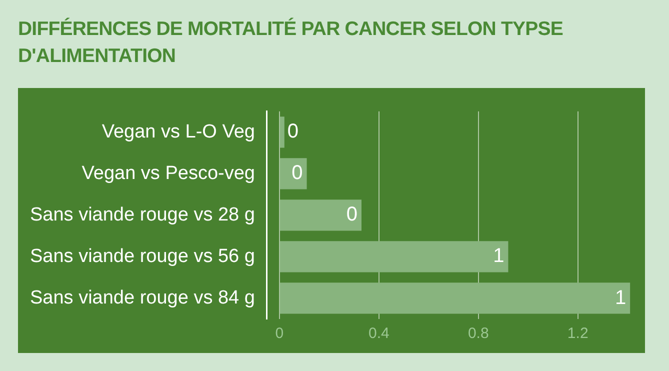  What do you see at coordinates (279, 333) in the screenshot?
I see `x-tick-label: 0` at bounding box center [279, 333].